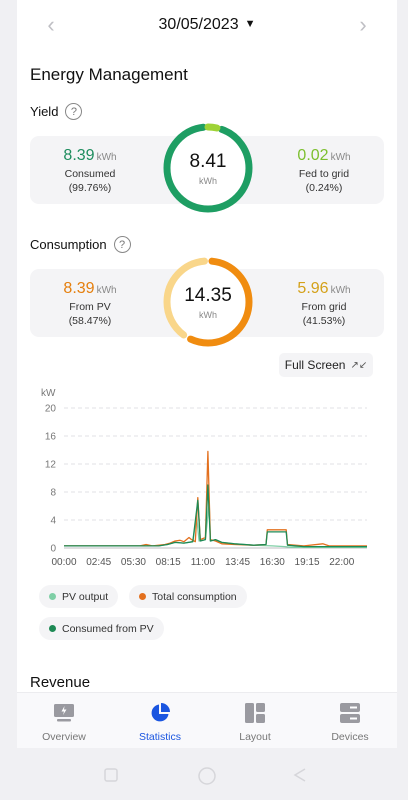 This screenshot has width=408, height=800. Describe the element at coordinates (68, 244) in the screenshot. I see `consumption-label-text: Consumption` at that location.